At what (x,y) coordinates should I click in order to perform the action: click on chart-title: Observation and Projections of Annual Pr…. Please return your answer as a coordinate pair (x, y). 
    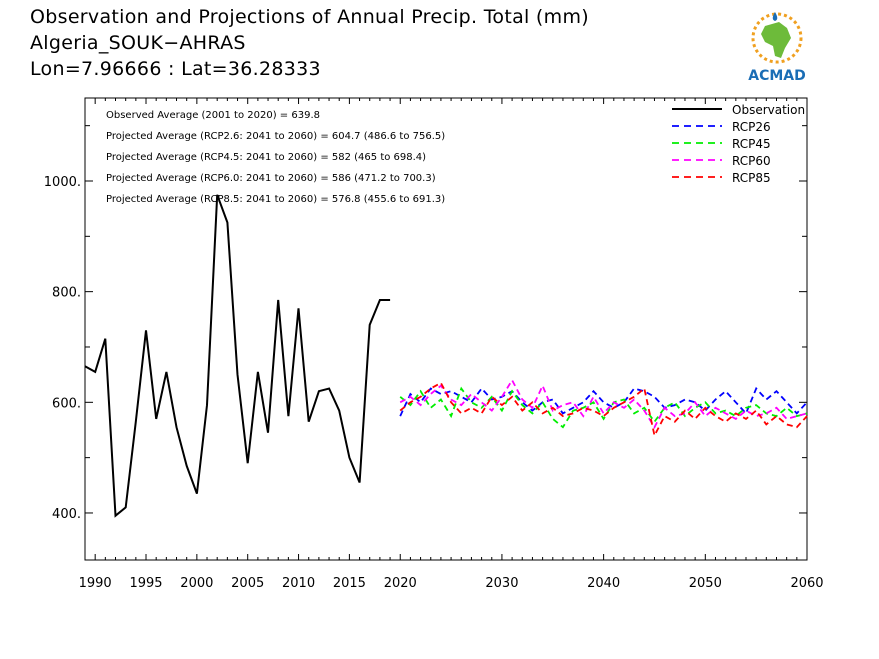
    Looking at the image, I should click on (309, 17).